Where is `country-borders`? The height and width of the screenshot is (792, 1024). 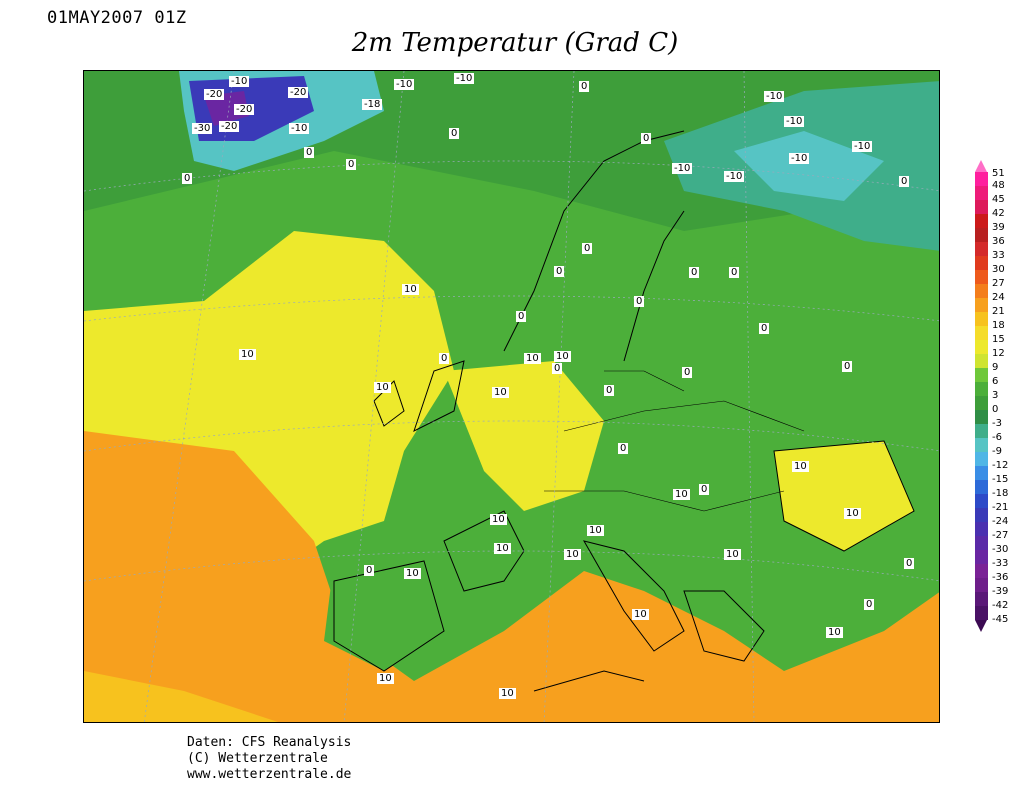 country-borders is located at coordinates (674, 441).